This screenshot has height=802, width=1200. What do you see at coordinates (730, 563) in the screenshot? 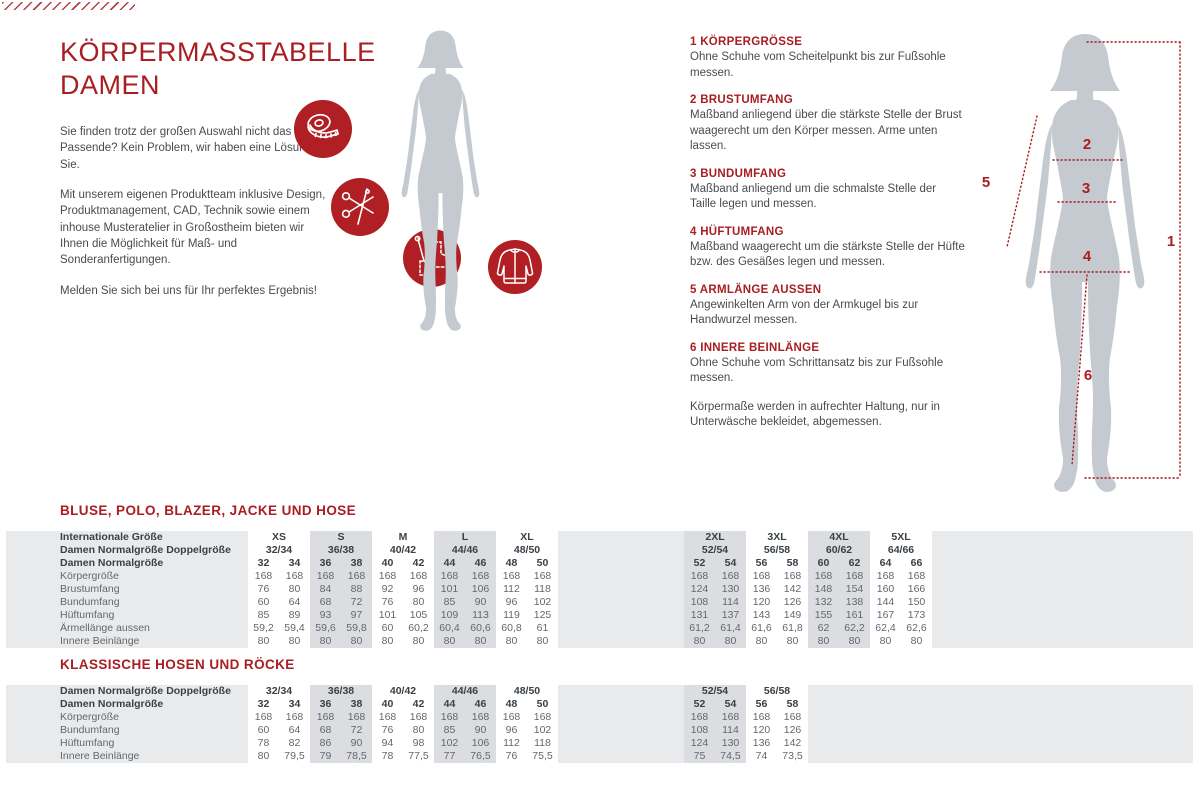
I see `value-cell: 54` at bounding box center [730, 563].